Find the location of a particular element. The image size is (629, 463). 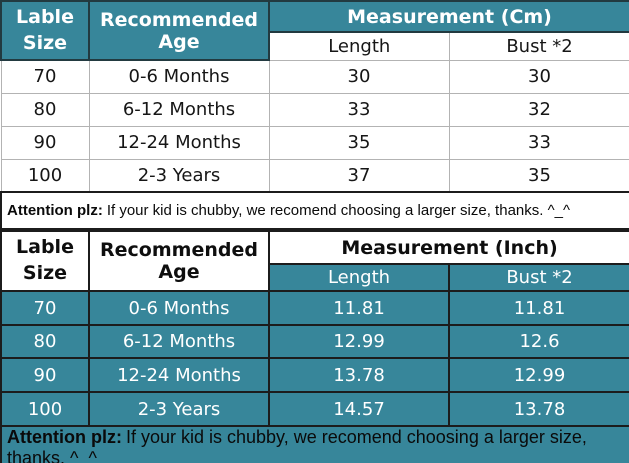

inch-cell-size: 100 is located at coordinates (45, 409).